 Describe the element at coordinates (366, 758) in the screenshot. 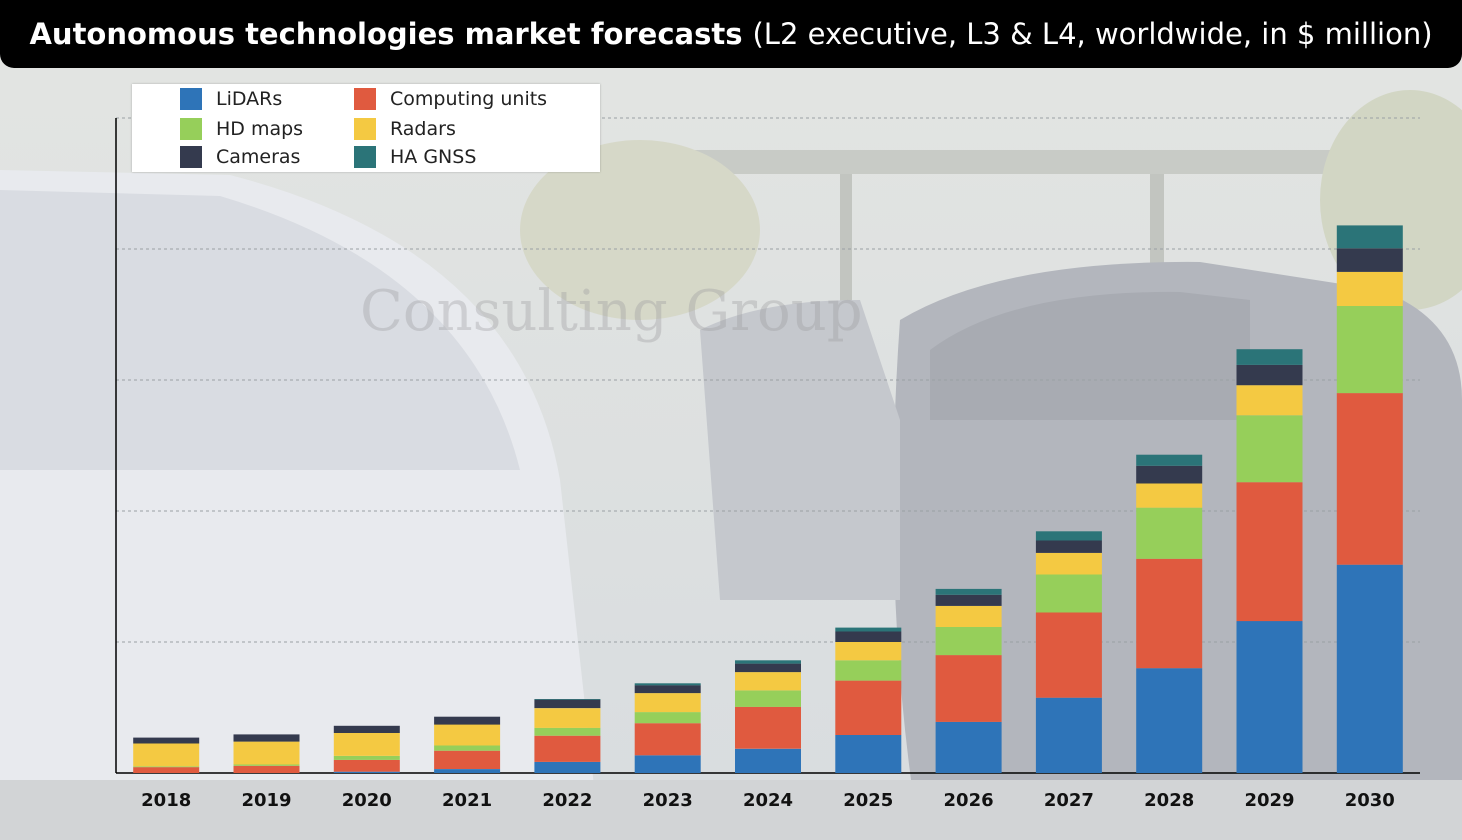

I see `bar-segment-hd-maps-2020` at that location.